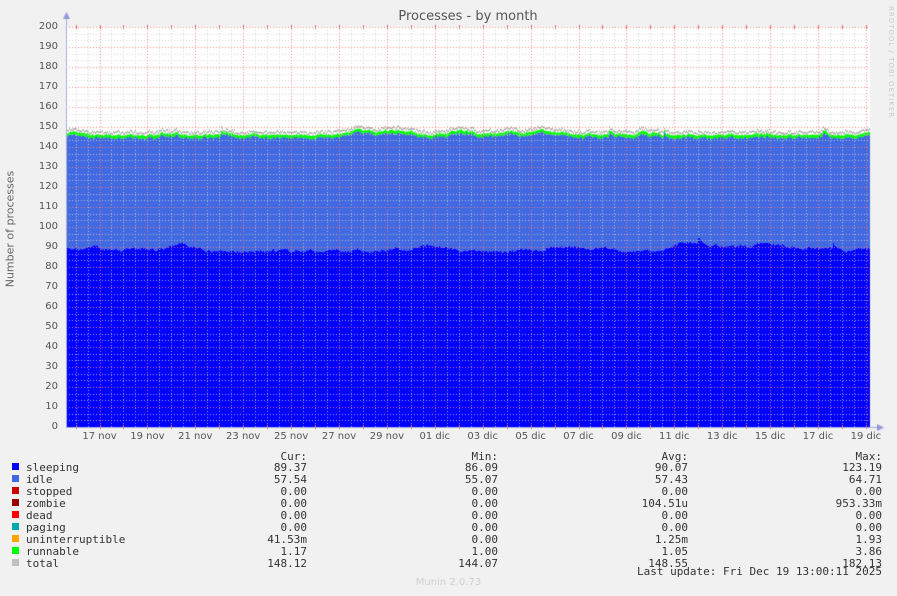 This screenshot has height=596, width=897. Describe the element at coordinates (290, 479) in the screenshot. I see `legend-value-cur: 57.54` at that location.